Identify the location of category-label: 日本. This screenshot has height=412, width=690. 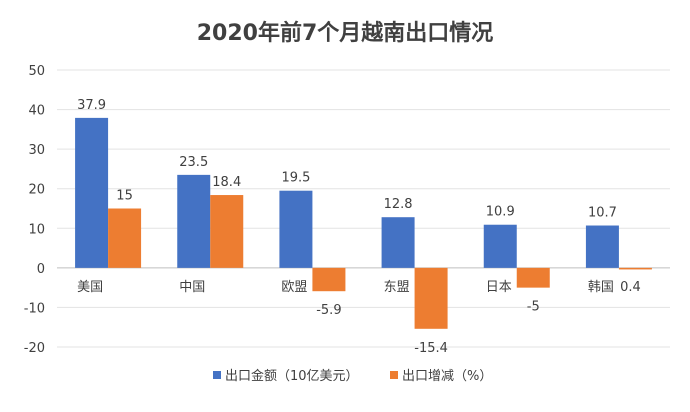
(499, 287).